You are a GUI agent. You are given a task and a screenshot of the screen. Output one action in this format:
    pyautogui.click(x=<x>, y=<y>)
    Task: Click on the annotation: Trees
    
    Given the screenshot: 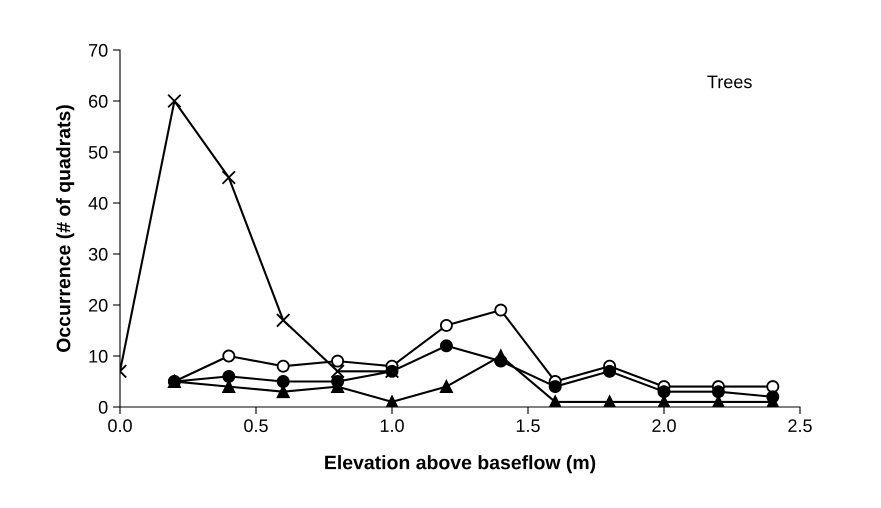 What is the action you would take?
    pyautogui.click(x=729, y=82)
    